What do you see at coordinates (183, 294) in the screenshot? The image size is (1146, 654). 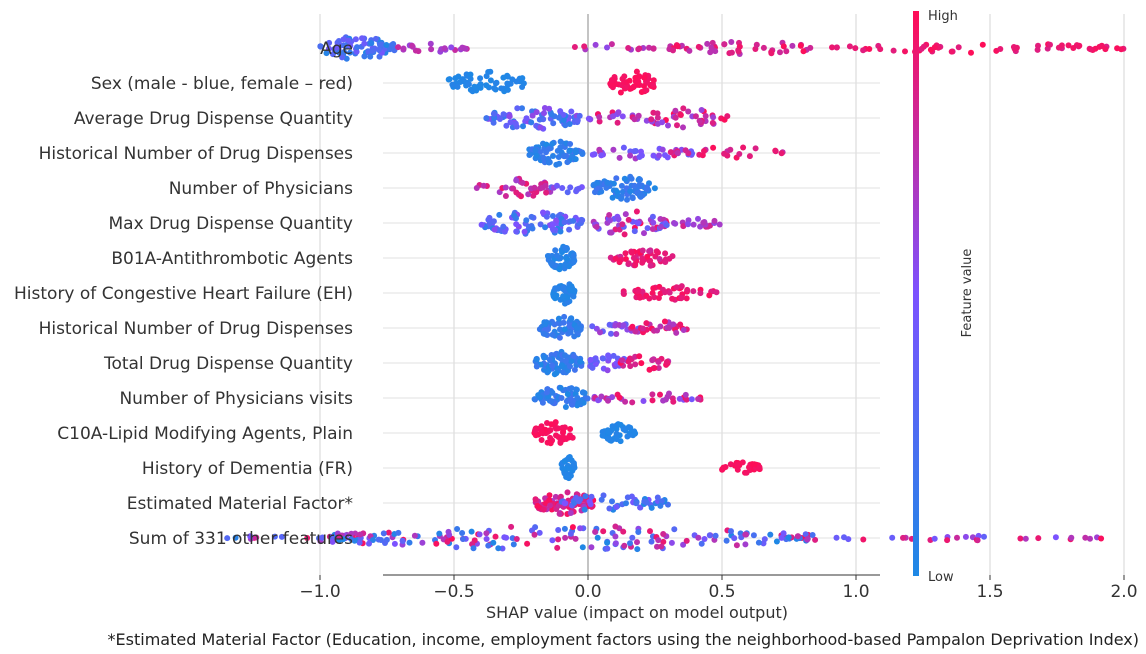 I see `feature-label: History of Congestive Heart Failure (EH)` at bounding box center [183, 294].